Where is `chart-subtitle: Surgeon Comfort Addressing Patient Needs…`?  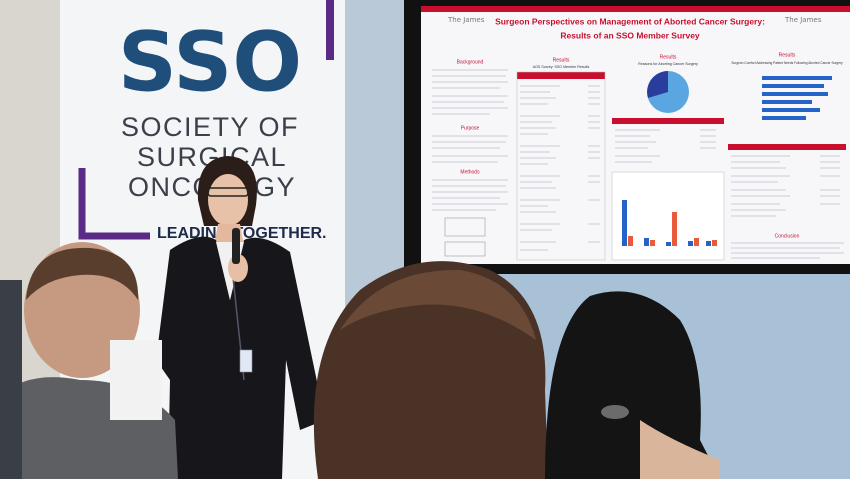
chart-subtitle: Surgeon Comfort Addressing Patient Needs… is located at coordinates (787, 63).